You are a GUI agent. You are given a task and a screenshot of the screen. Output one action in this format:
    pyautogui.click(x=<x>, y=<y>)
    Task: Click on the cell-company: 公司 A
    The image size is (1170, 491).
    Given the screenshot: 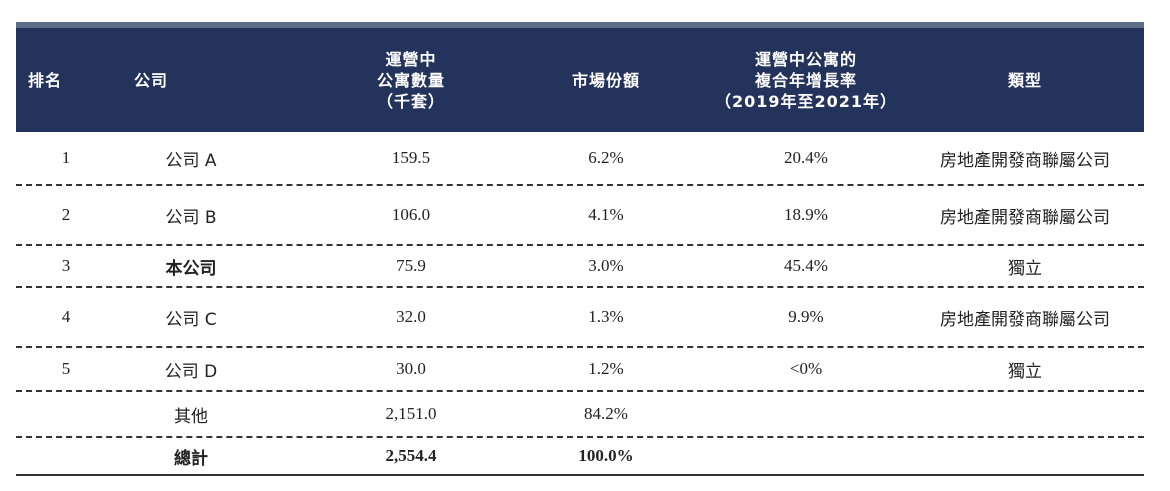 What is the action you would take?
    pyautogui.click(x=191, y=160)
    